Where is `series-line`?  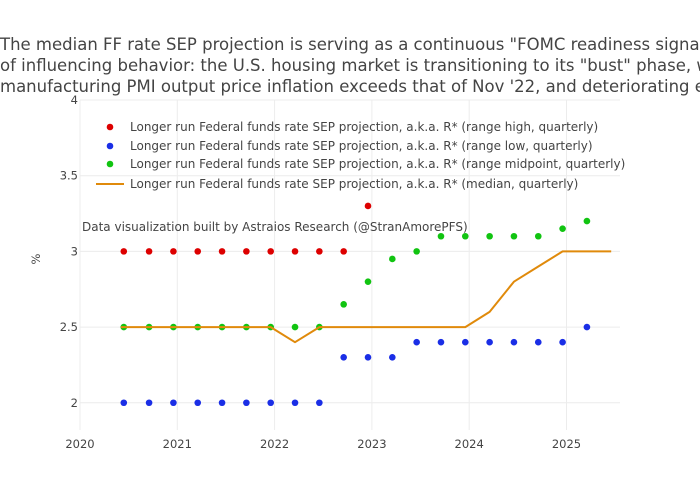 series-line is located at coordinates (366, 297).